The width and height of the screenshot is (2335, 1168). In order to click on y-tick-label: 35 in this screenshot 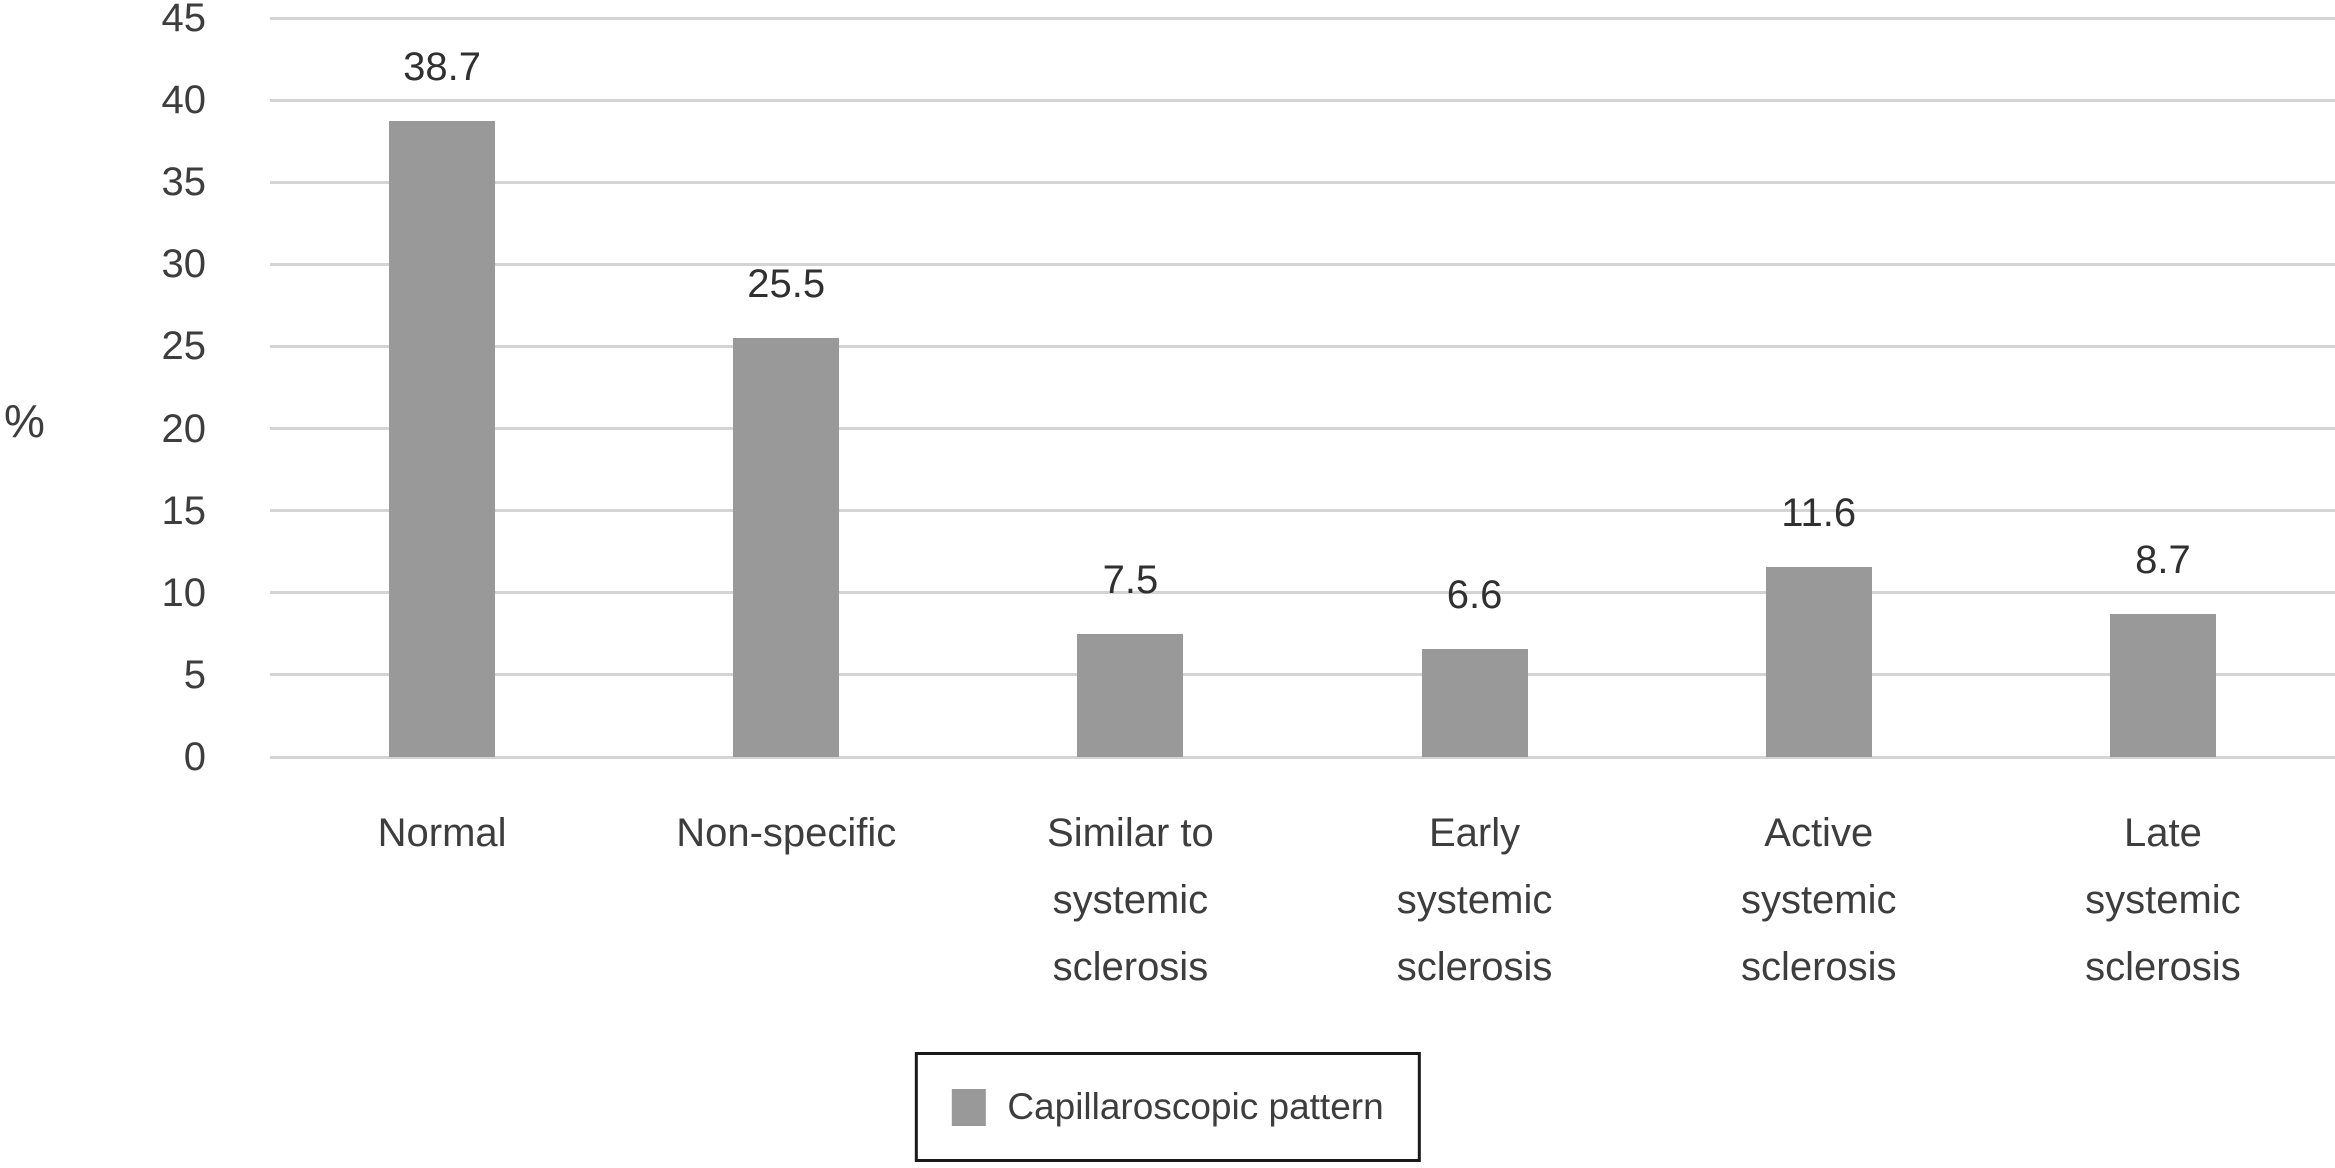, I will do `click(184, 182)`.